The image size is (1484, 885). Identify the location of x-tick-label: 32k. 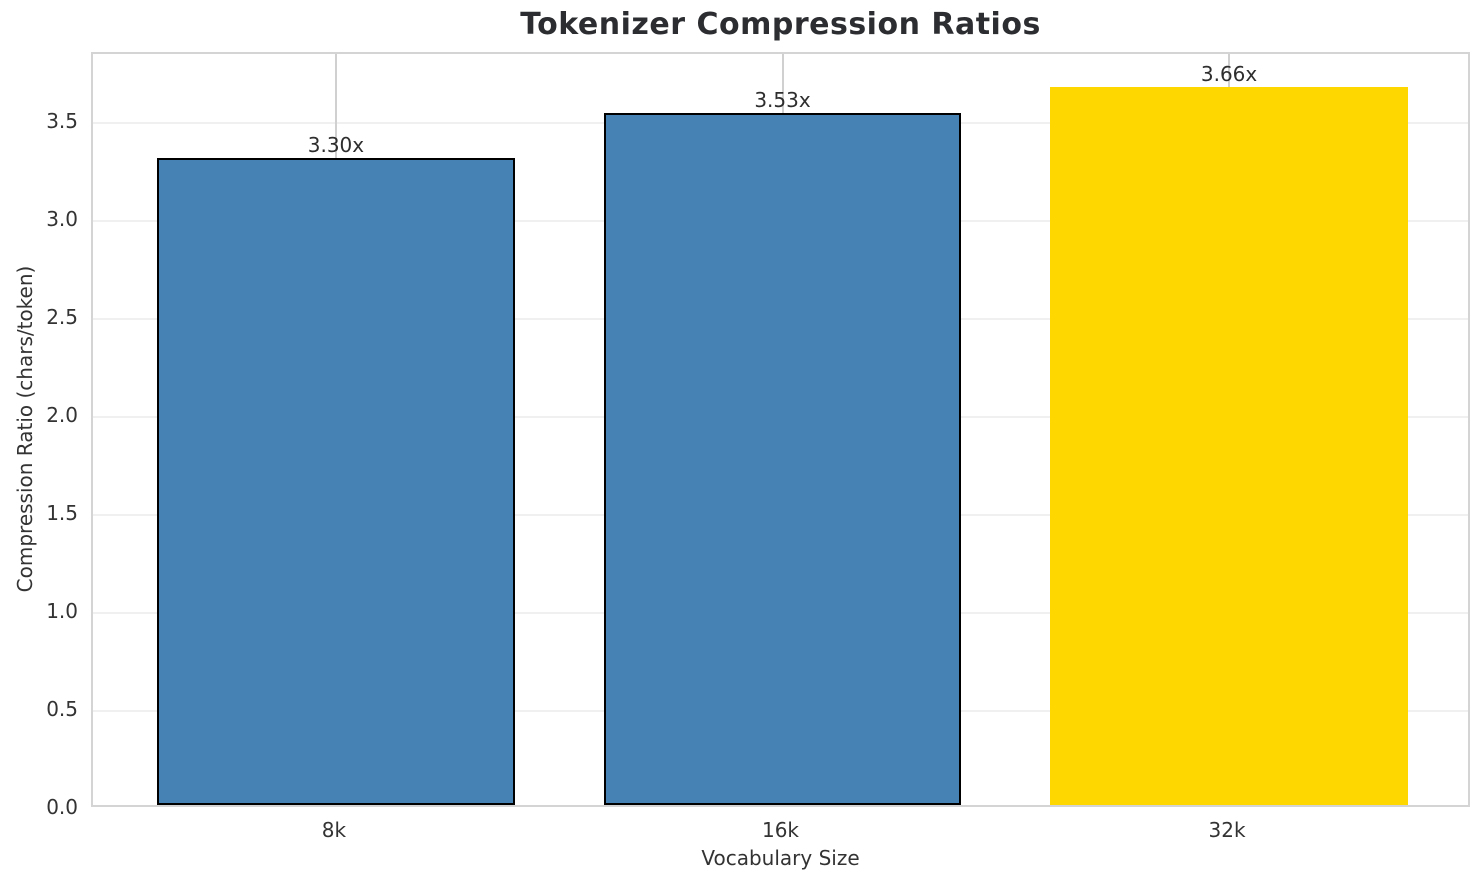
(1227, 830).